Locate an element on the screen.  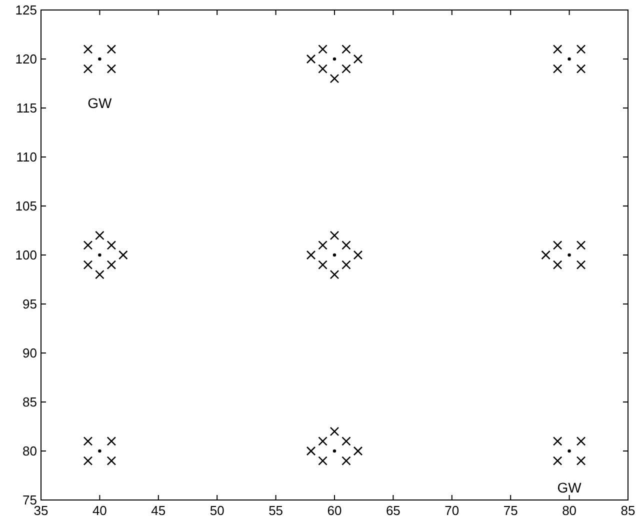
y-tick-label: 95 is located at coordinates (29, 304).